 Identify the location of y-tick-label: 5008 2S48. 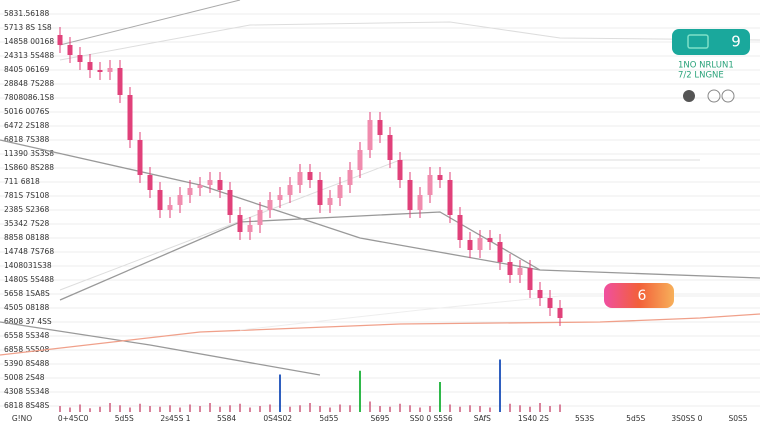
(24, 377).